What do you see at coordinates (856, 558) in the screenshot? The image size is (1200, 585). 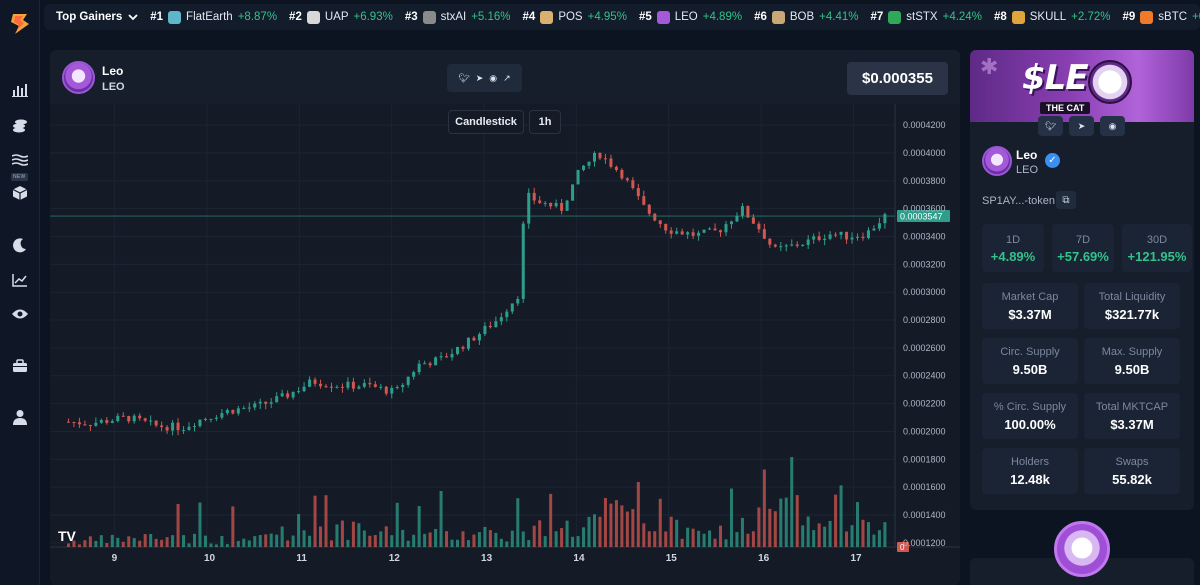 I see `x-tick-label: 17` at bounding box center [856, 558].